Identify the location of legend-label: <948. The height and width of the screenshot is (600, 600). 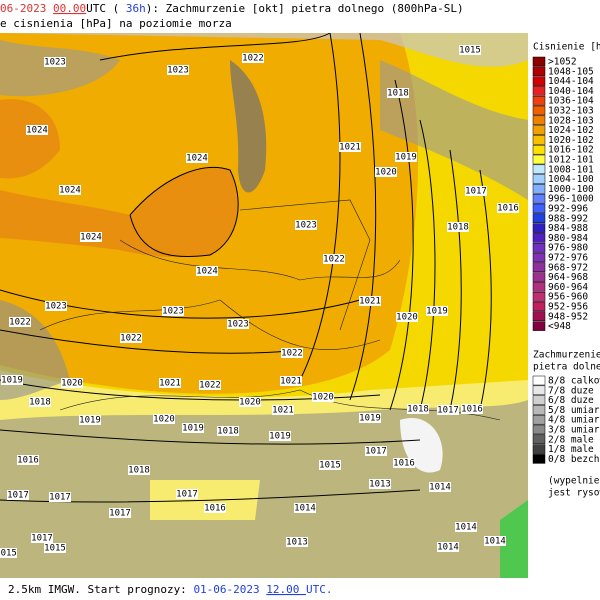
(559, 326).